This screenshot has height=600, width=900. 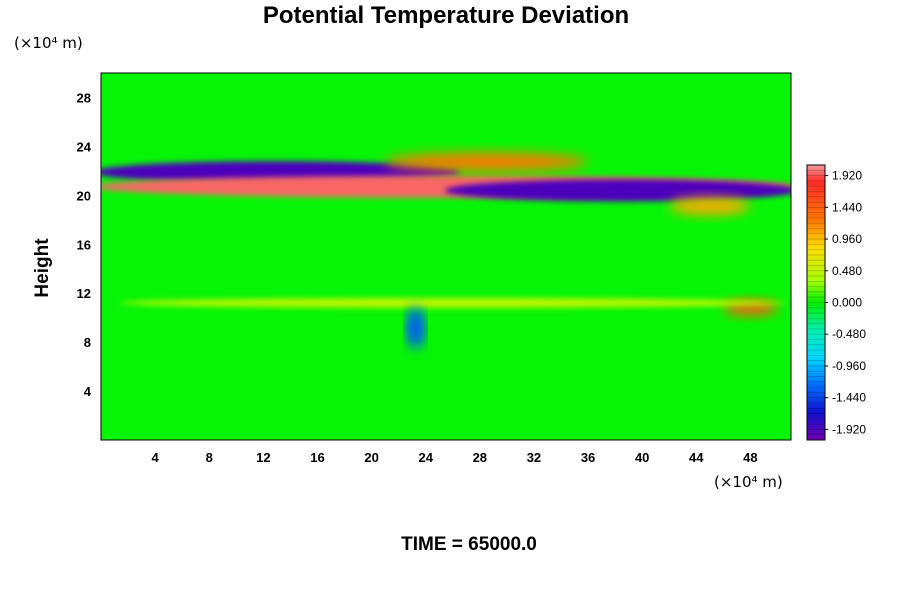 What do you see at coordinates (209, 457) in the screenshot?
I see `x-tick-label: 8` at bounding box center [209, 457].